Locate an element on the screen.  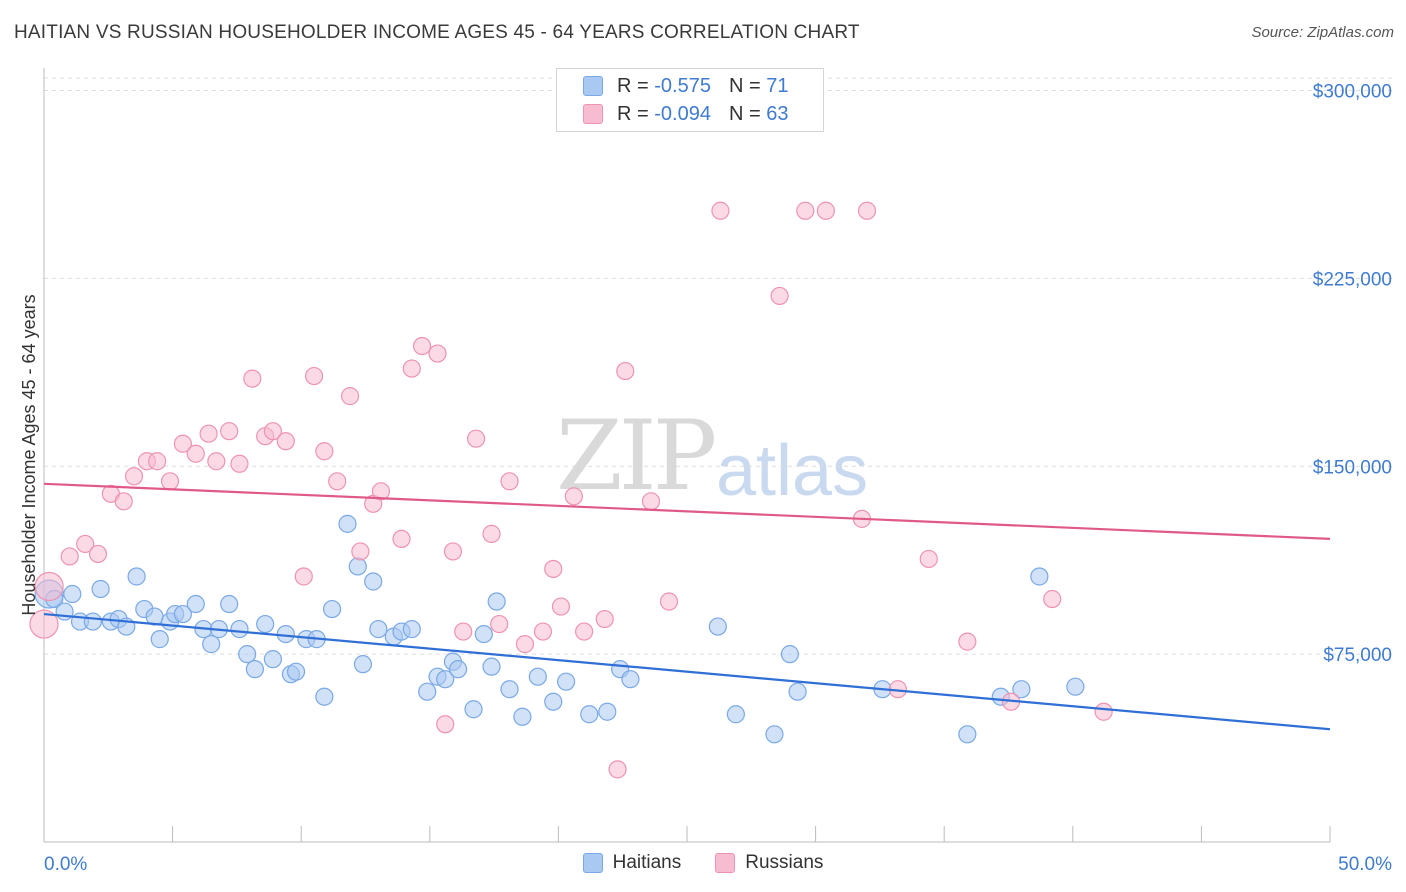
russians-swatch is located at coordinates (593, 114).